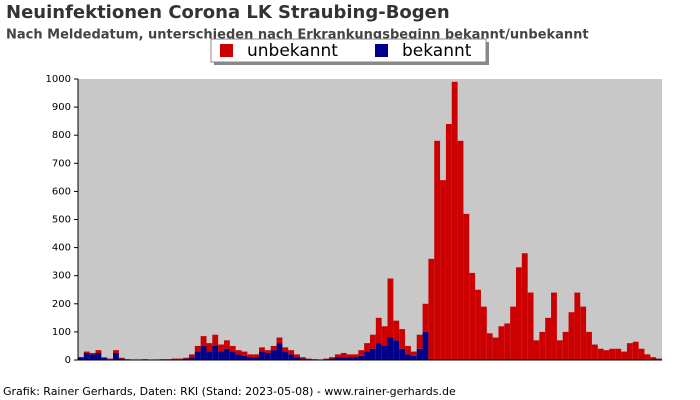 The image size is (700, 400). What do you see at coordinates (437, 51) in the screenshot?
I see `legend-label: bekannt` at bounding box center [437, 51].